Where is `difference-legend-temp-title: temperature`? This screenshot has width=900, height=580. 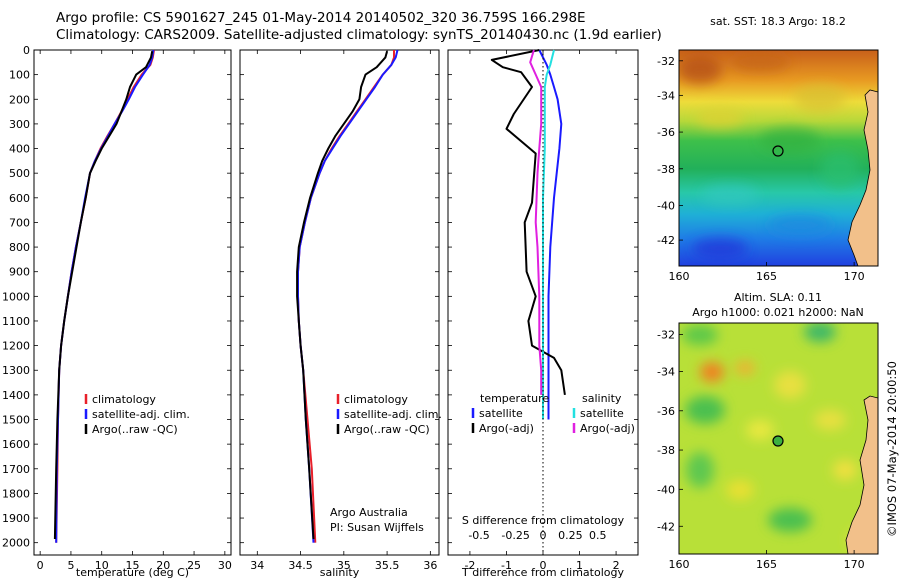 difference-legend-temp-title: temperature is located at coordinates (514, 398).